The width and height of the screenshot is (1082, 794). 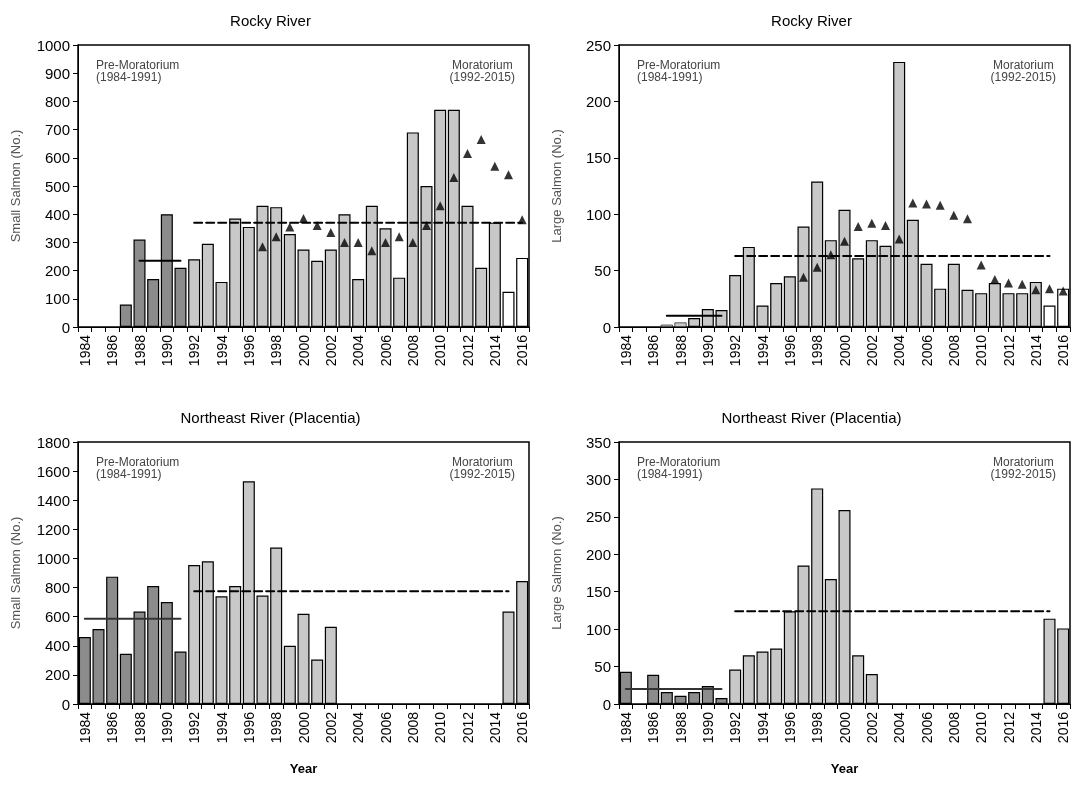 I want to click on chart-title: Northeast River (Placentia), so click(x=270, y=417).